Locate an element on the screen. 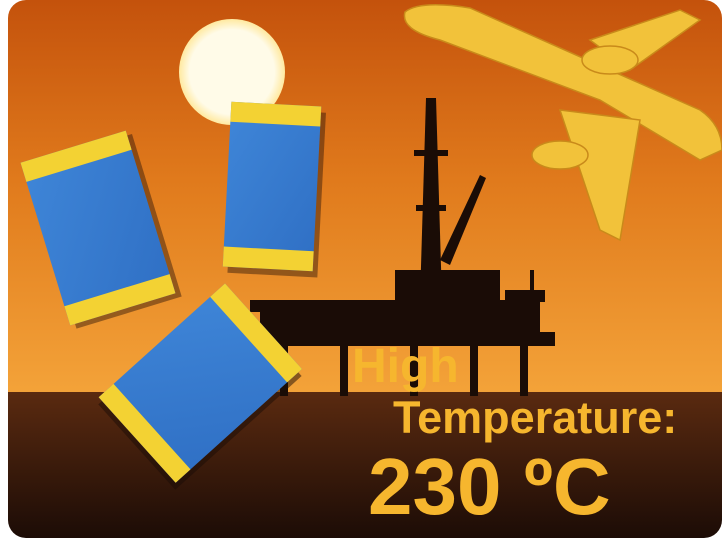 Image resolution: width=722 pixels, height=538 pixels. headline-line: High is located at coordinates (405, 366).